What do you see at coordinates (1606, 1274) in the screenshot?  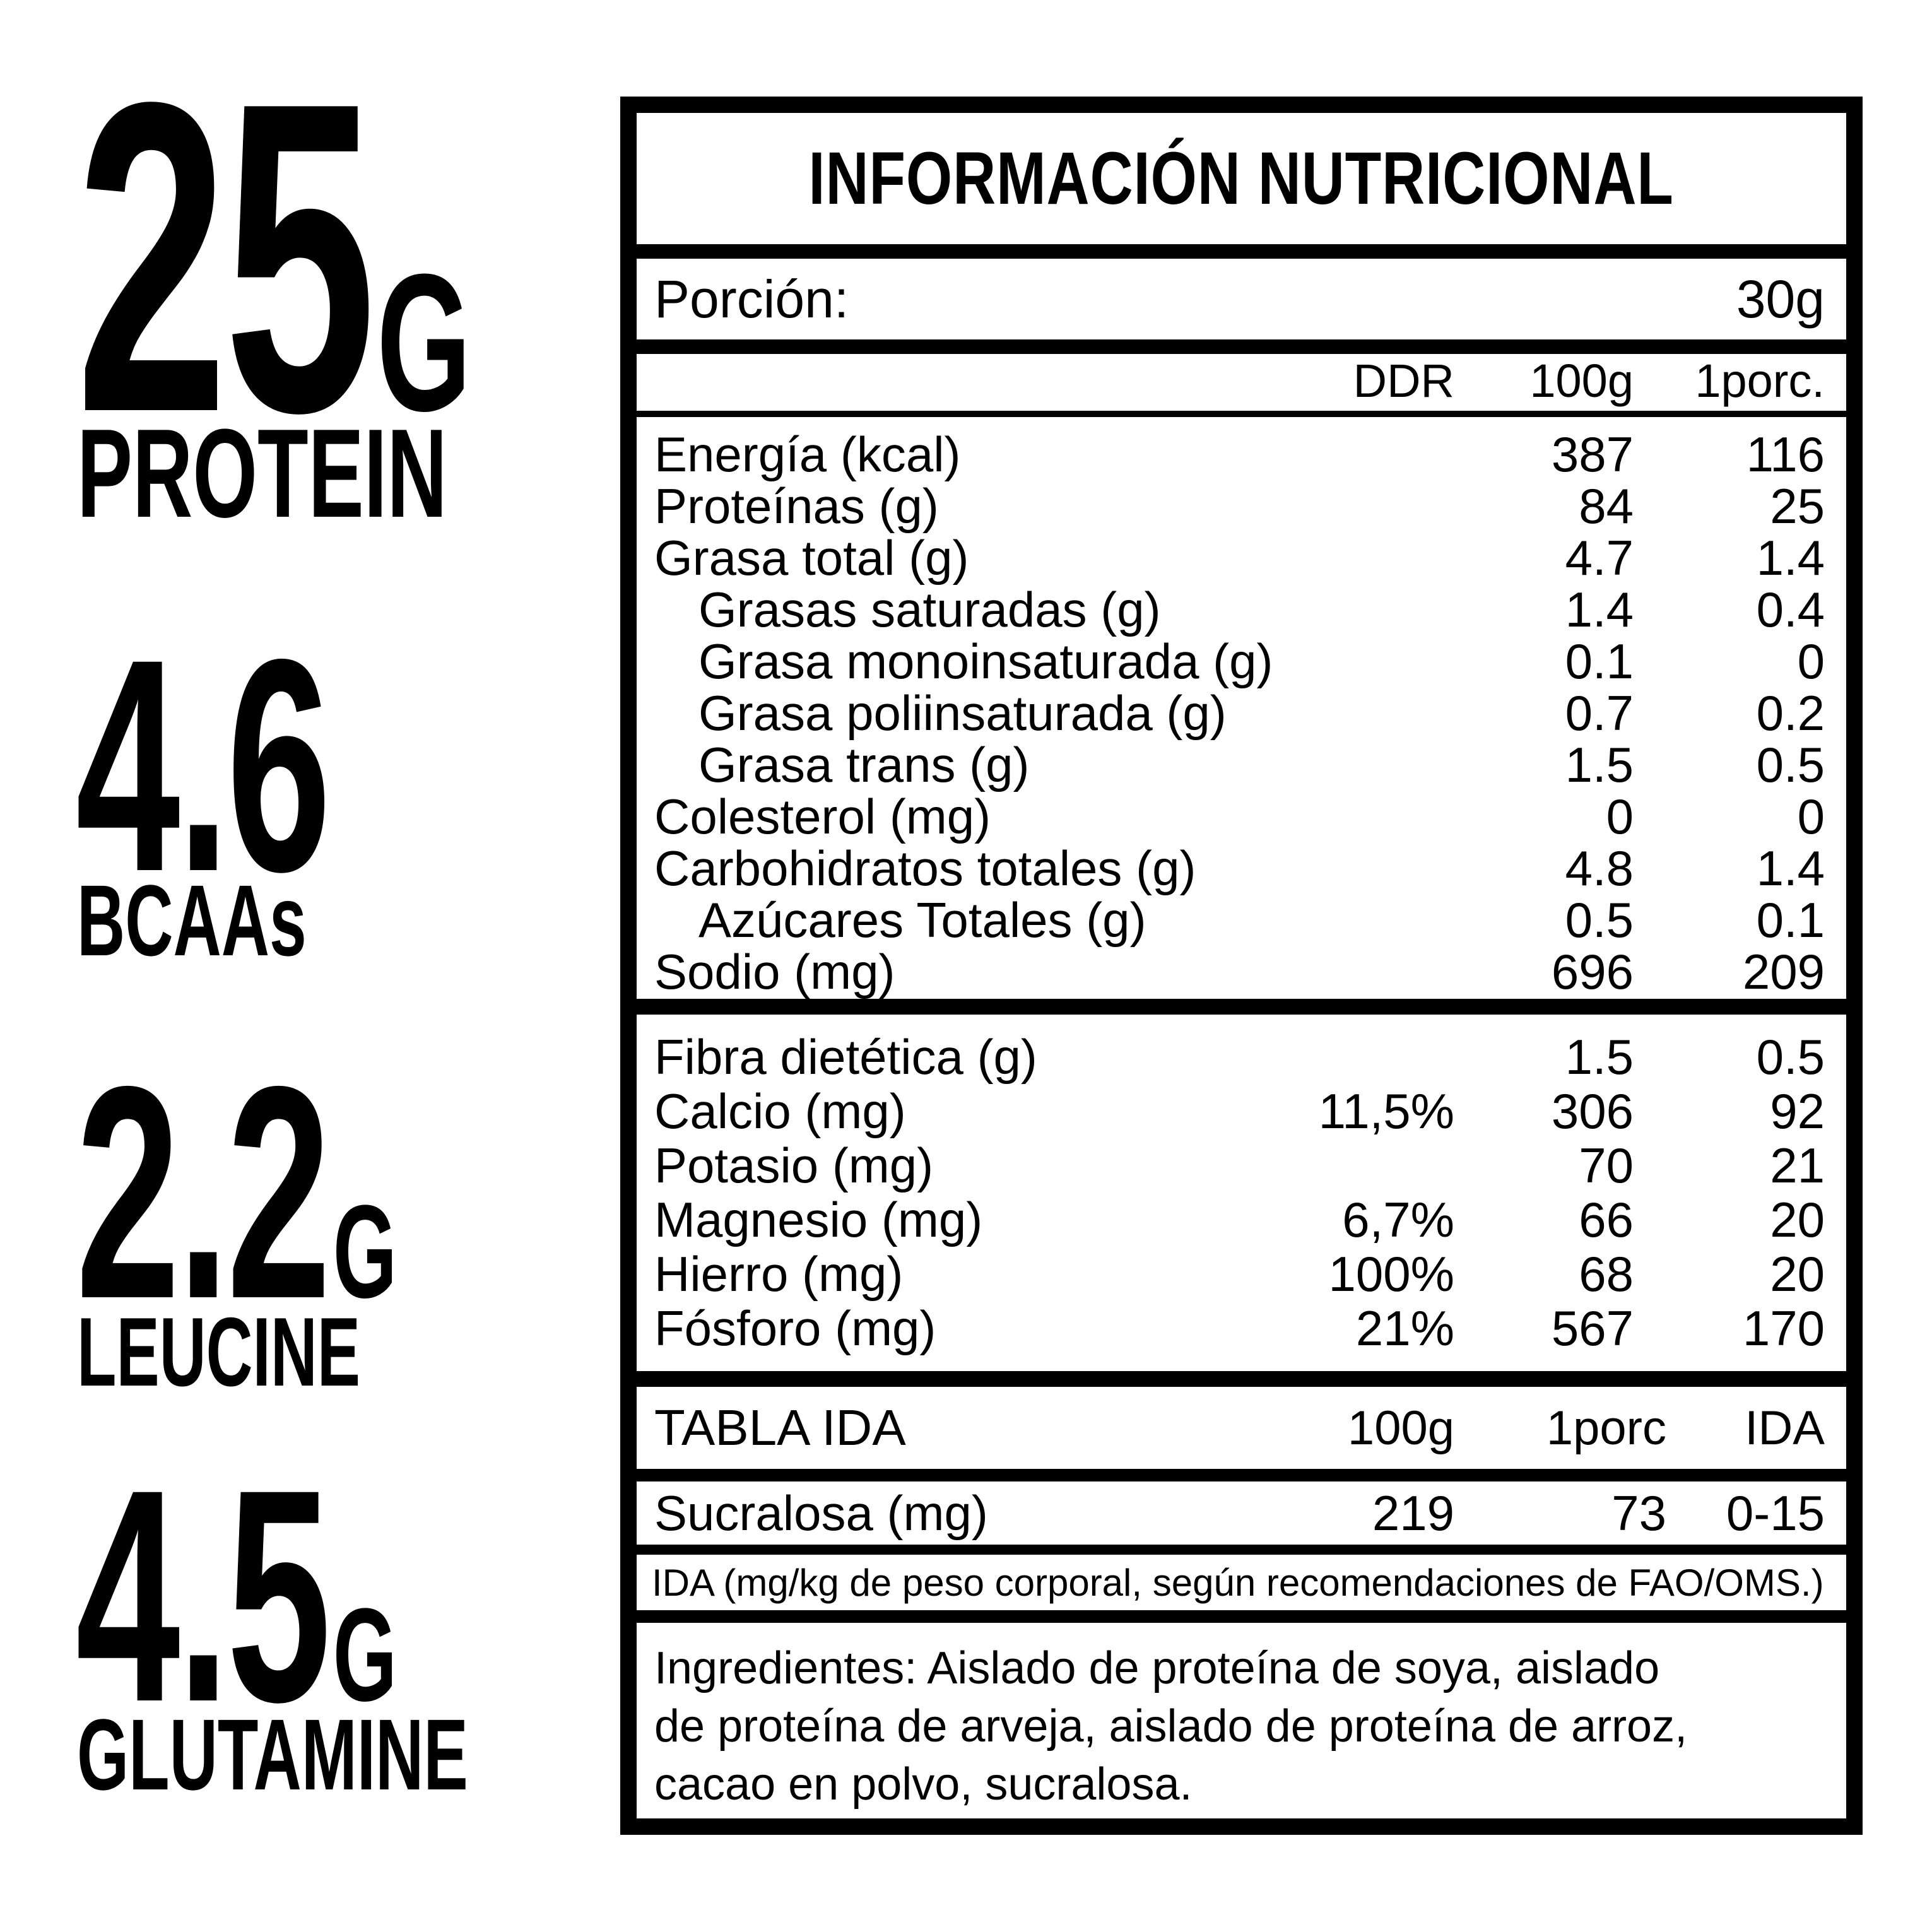 I see `row-value-100g: 68` at bounding box center [1606, 1274].